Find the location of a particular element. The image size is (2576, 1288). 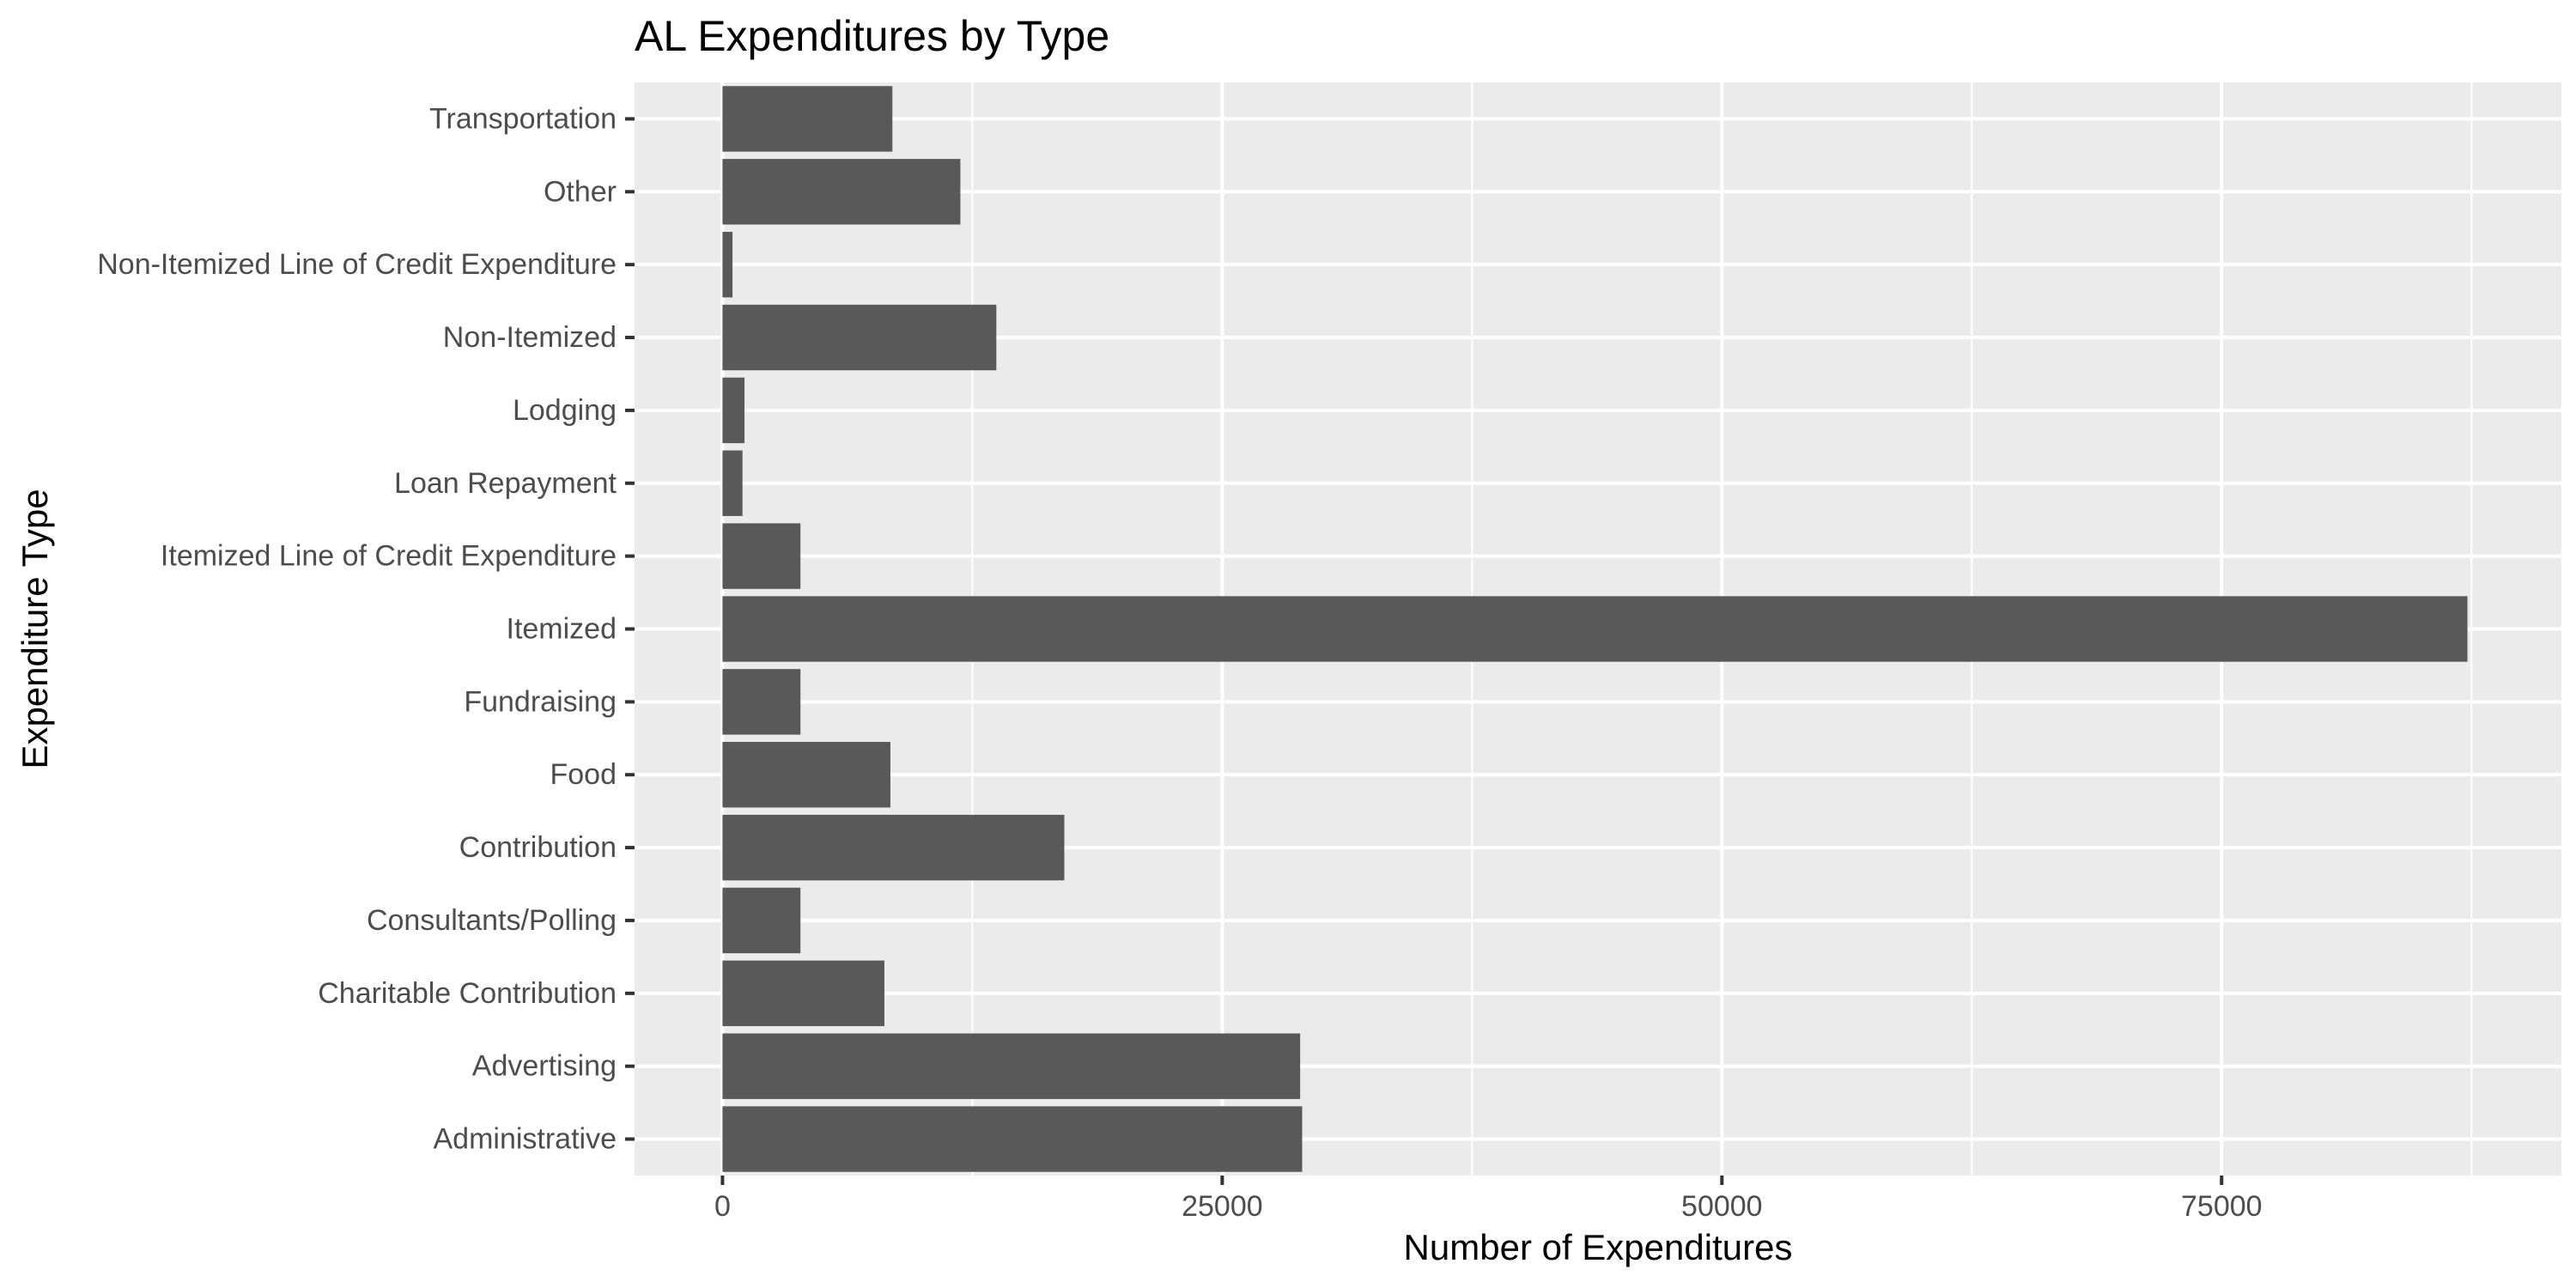

y-tick-label: Transportation is located at coordinates (523, 118).